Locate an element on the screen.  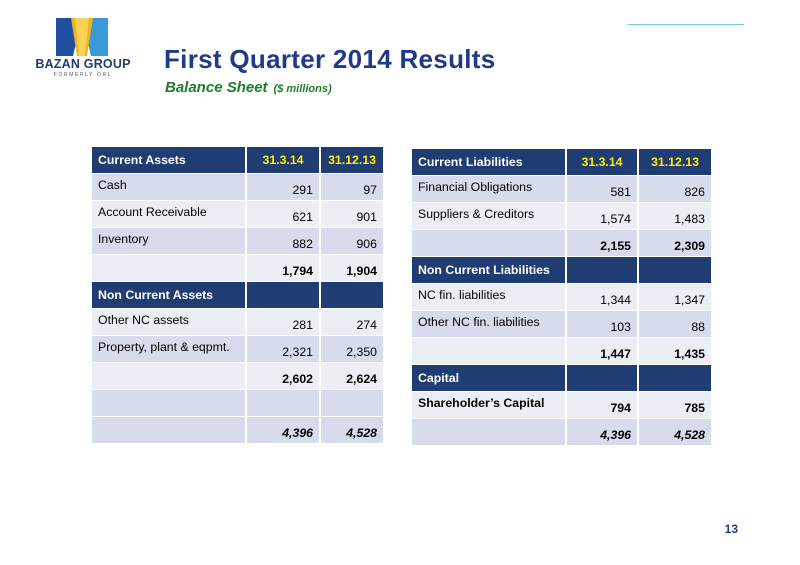
table-row: 1,447 1,435 is located at coordinates (561, 351).